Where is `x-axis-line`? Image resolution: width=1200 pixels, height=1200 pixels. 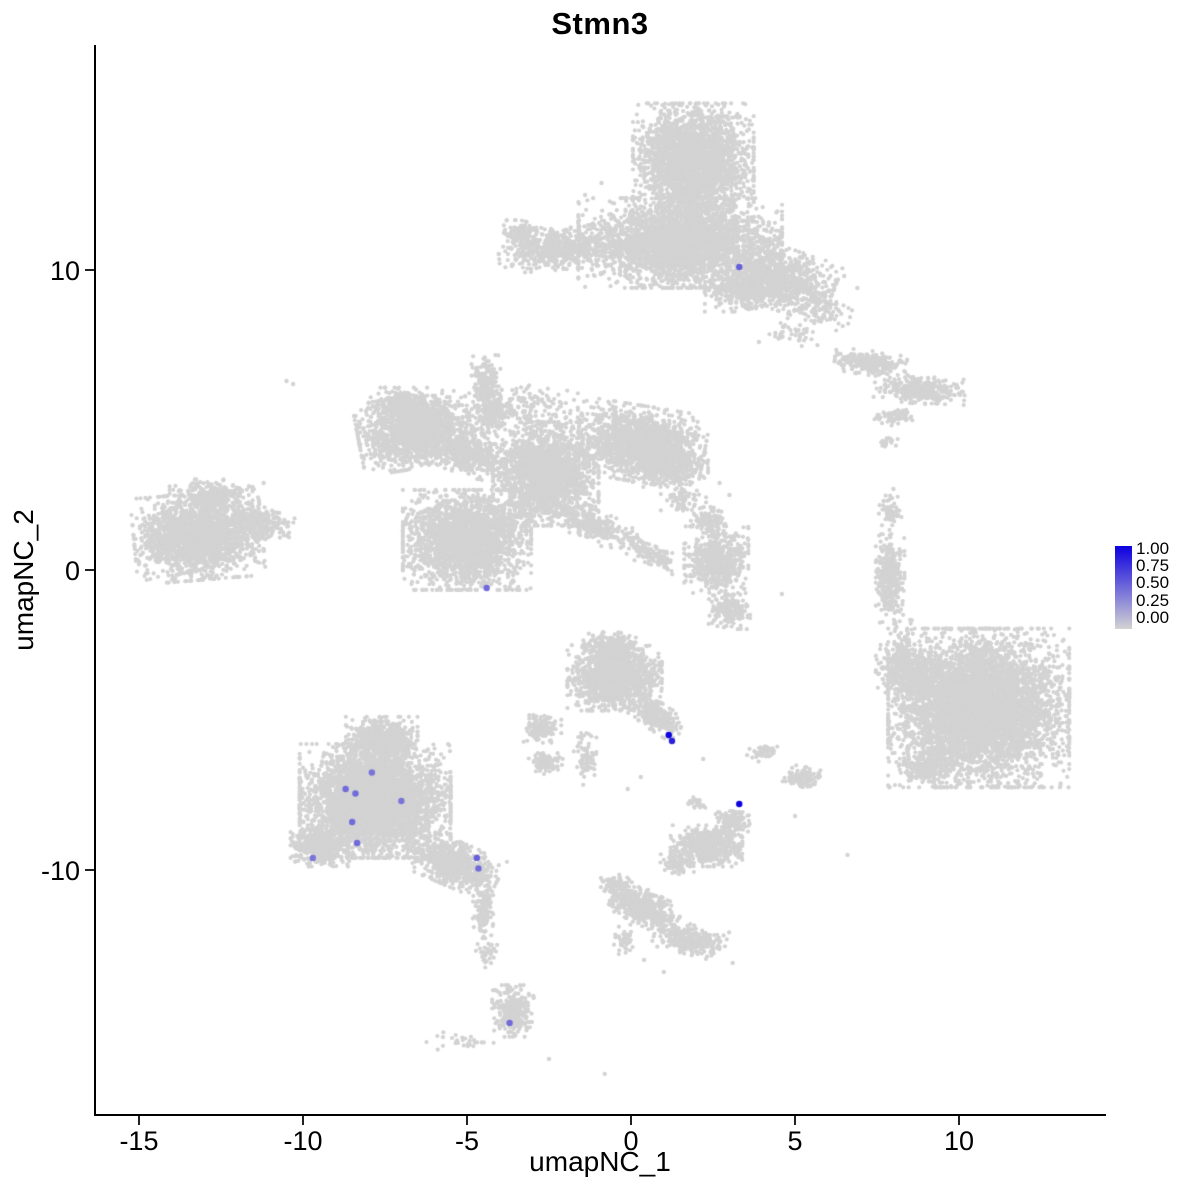
x-axis-line is located at coordinates (600, 1115).